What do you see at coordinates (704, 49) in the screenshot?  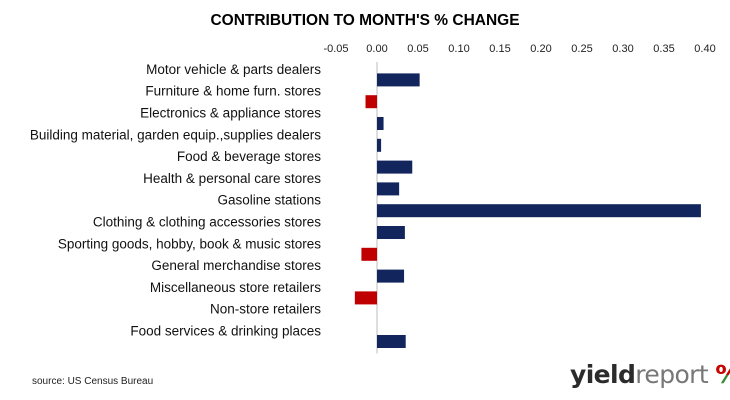 I see `x-tick-label: 0.40` at bounding box center [704, 49].